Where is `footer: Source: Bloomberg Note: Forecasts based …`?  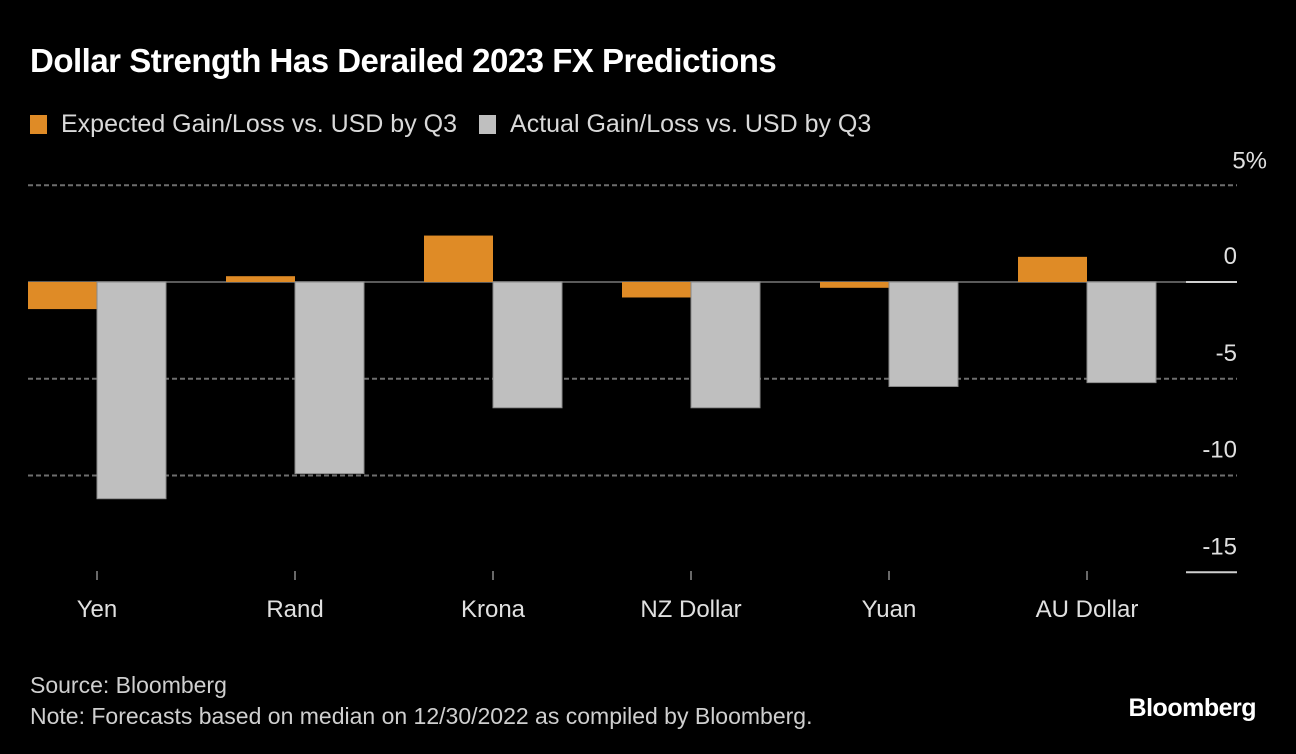 footer: Source: Bloomberg Note: Forecasts based … is located at coordinates (421, 701).